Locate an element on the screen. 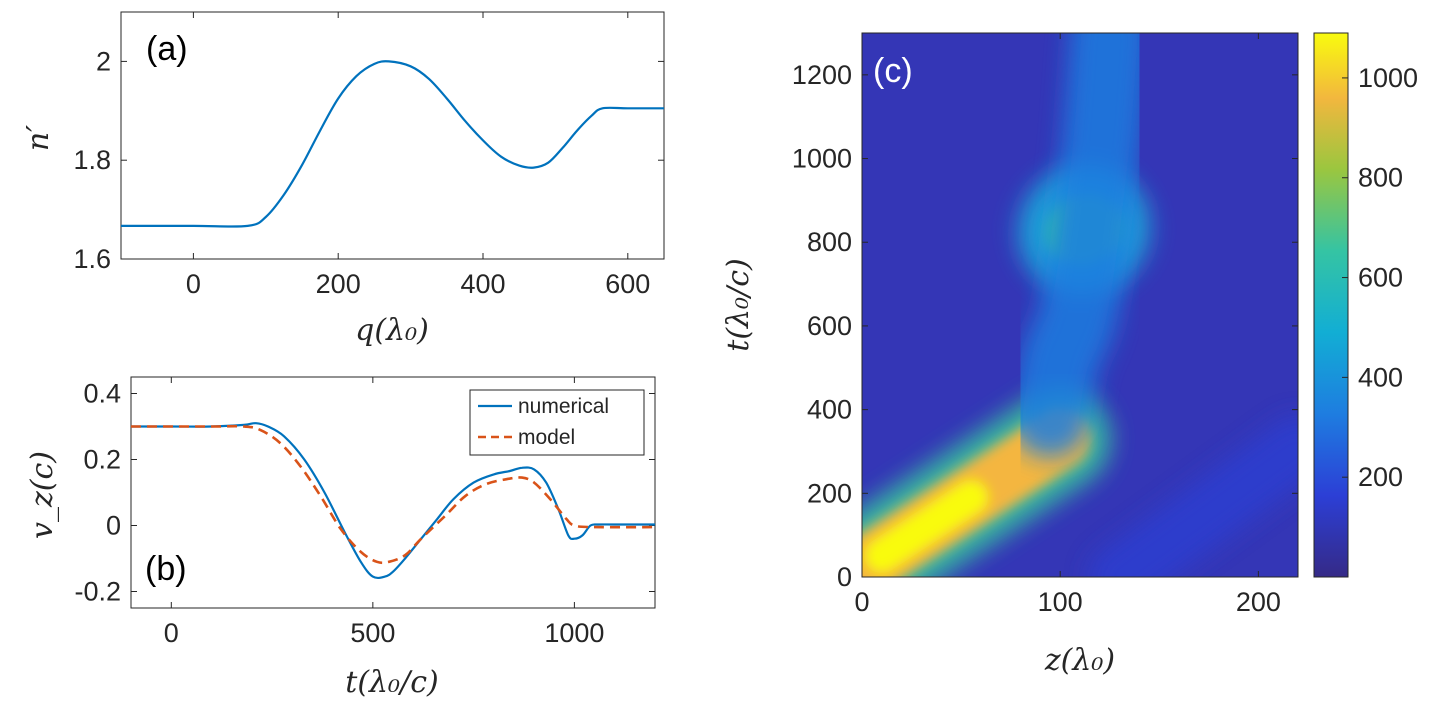  panel-c-xtick-label: 200 is located at coordinates (1258, 602).